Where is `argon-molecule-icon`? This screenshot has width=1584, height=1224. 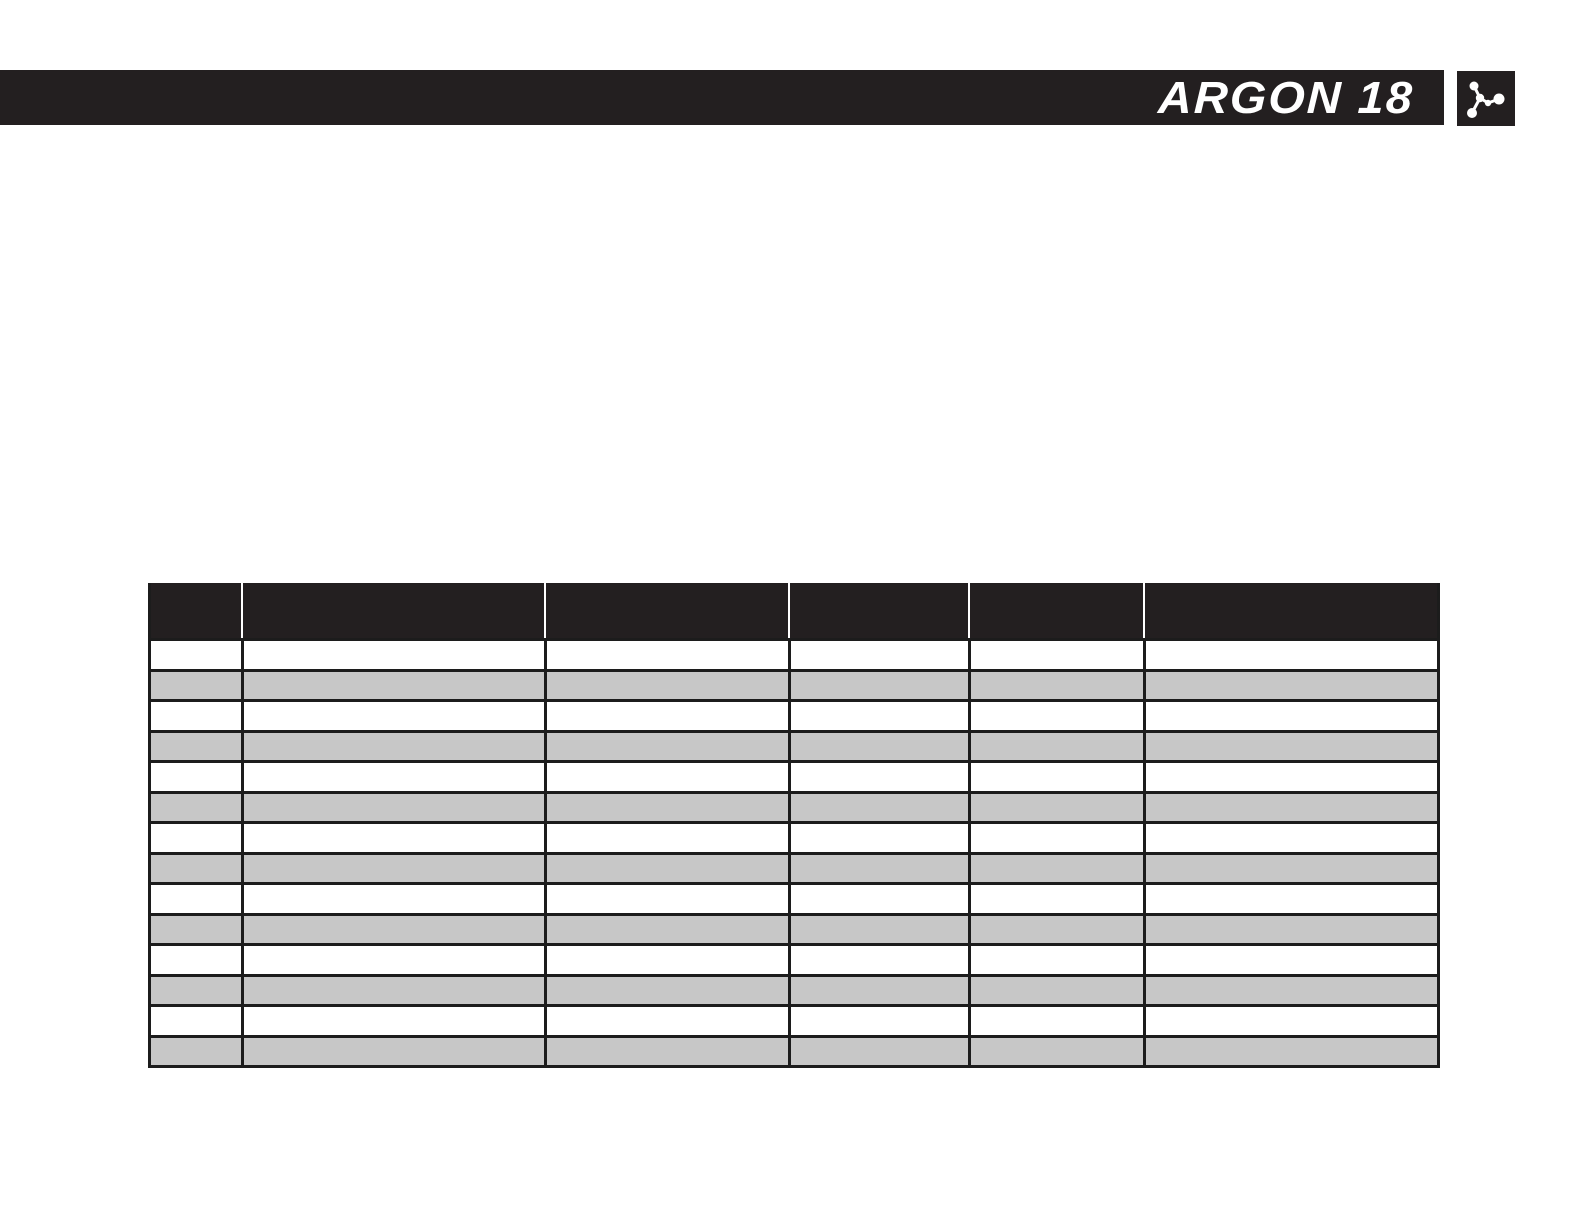
argon-molecule-icon is located at coordinates (1486, 98).